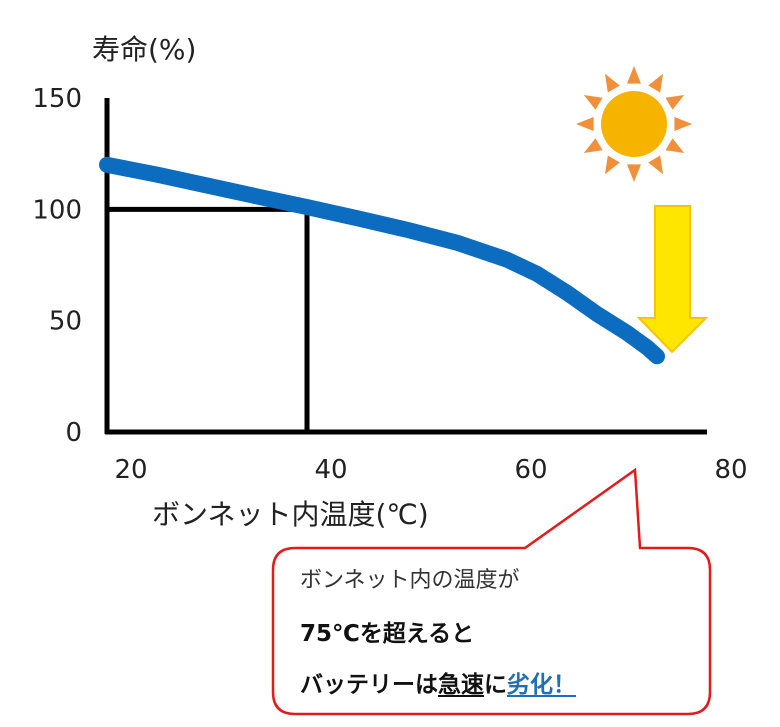 The width and height of the screenshot is (780, 727). What do you see at coordinates (672, 279) in the screenshot?
I see `down-arrow-icon` at bounding box center [672, 279].